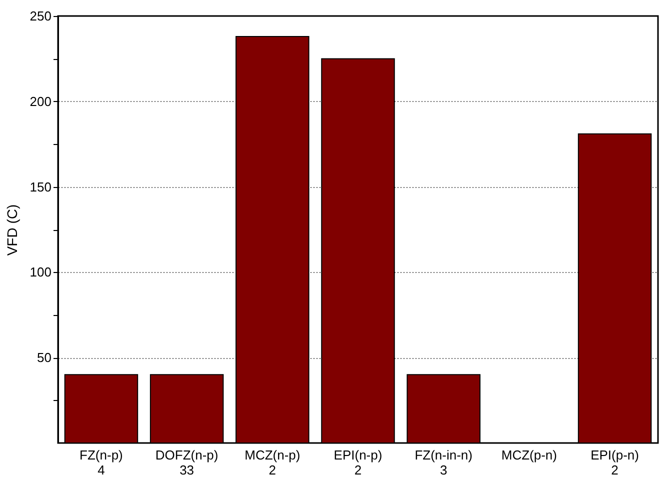 The width and height of the screenshot is (663, 482). I want to click on y-tick-label: 100, so click(41, 272).